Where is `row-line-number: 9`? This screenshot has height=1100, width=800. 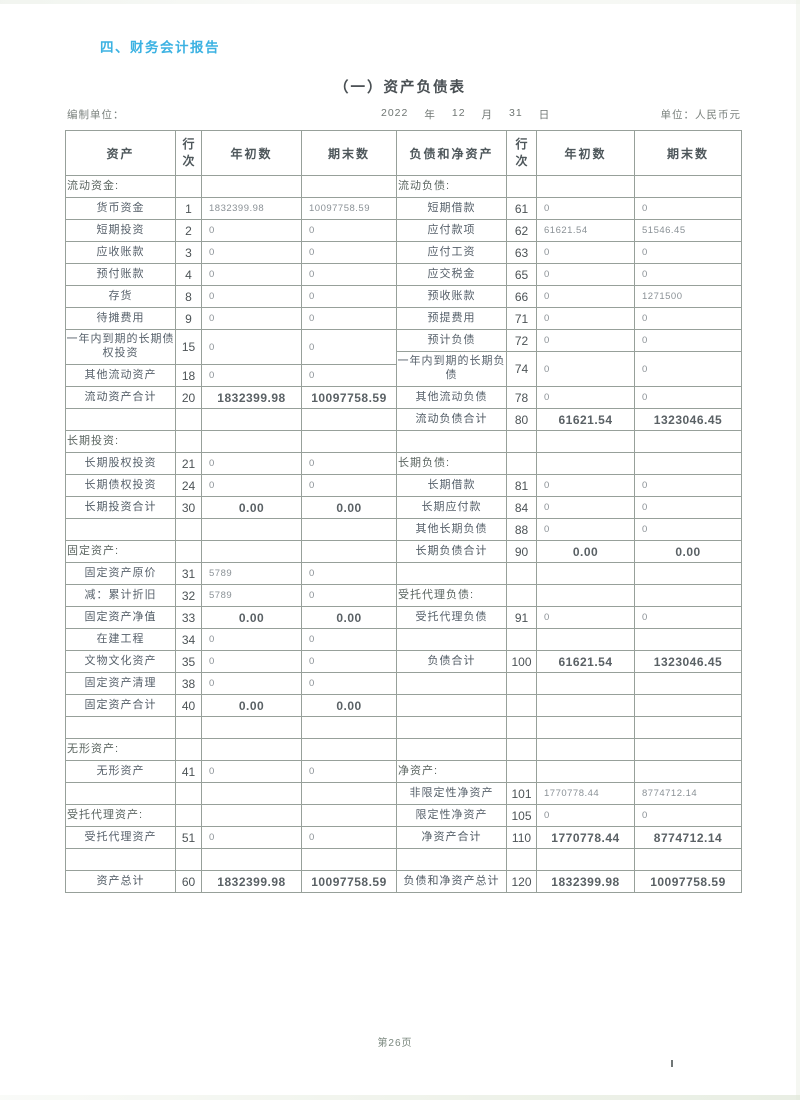 row-line-number: 9 is located at coordinates (188, 318).